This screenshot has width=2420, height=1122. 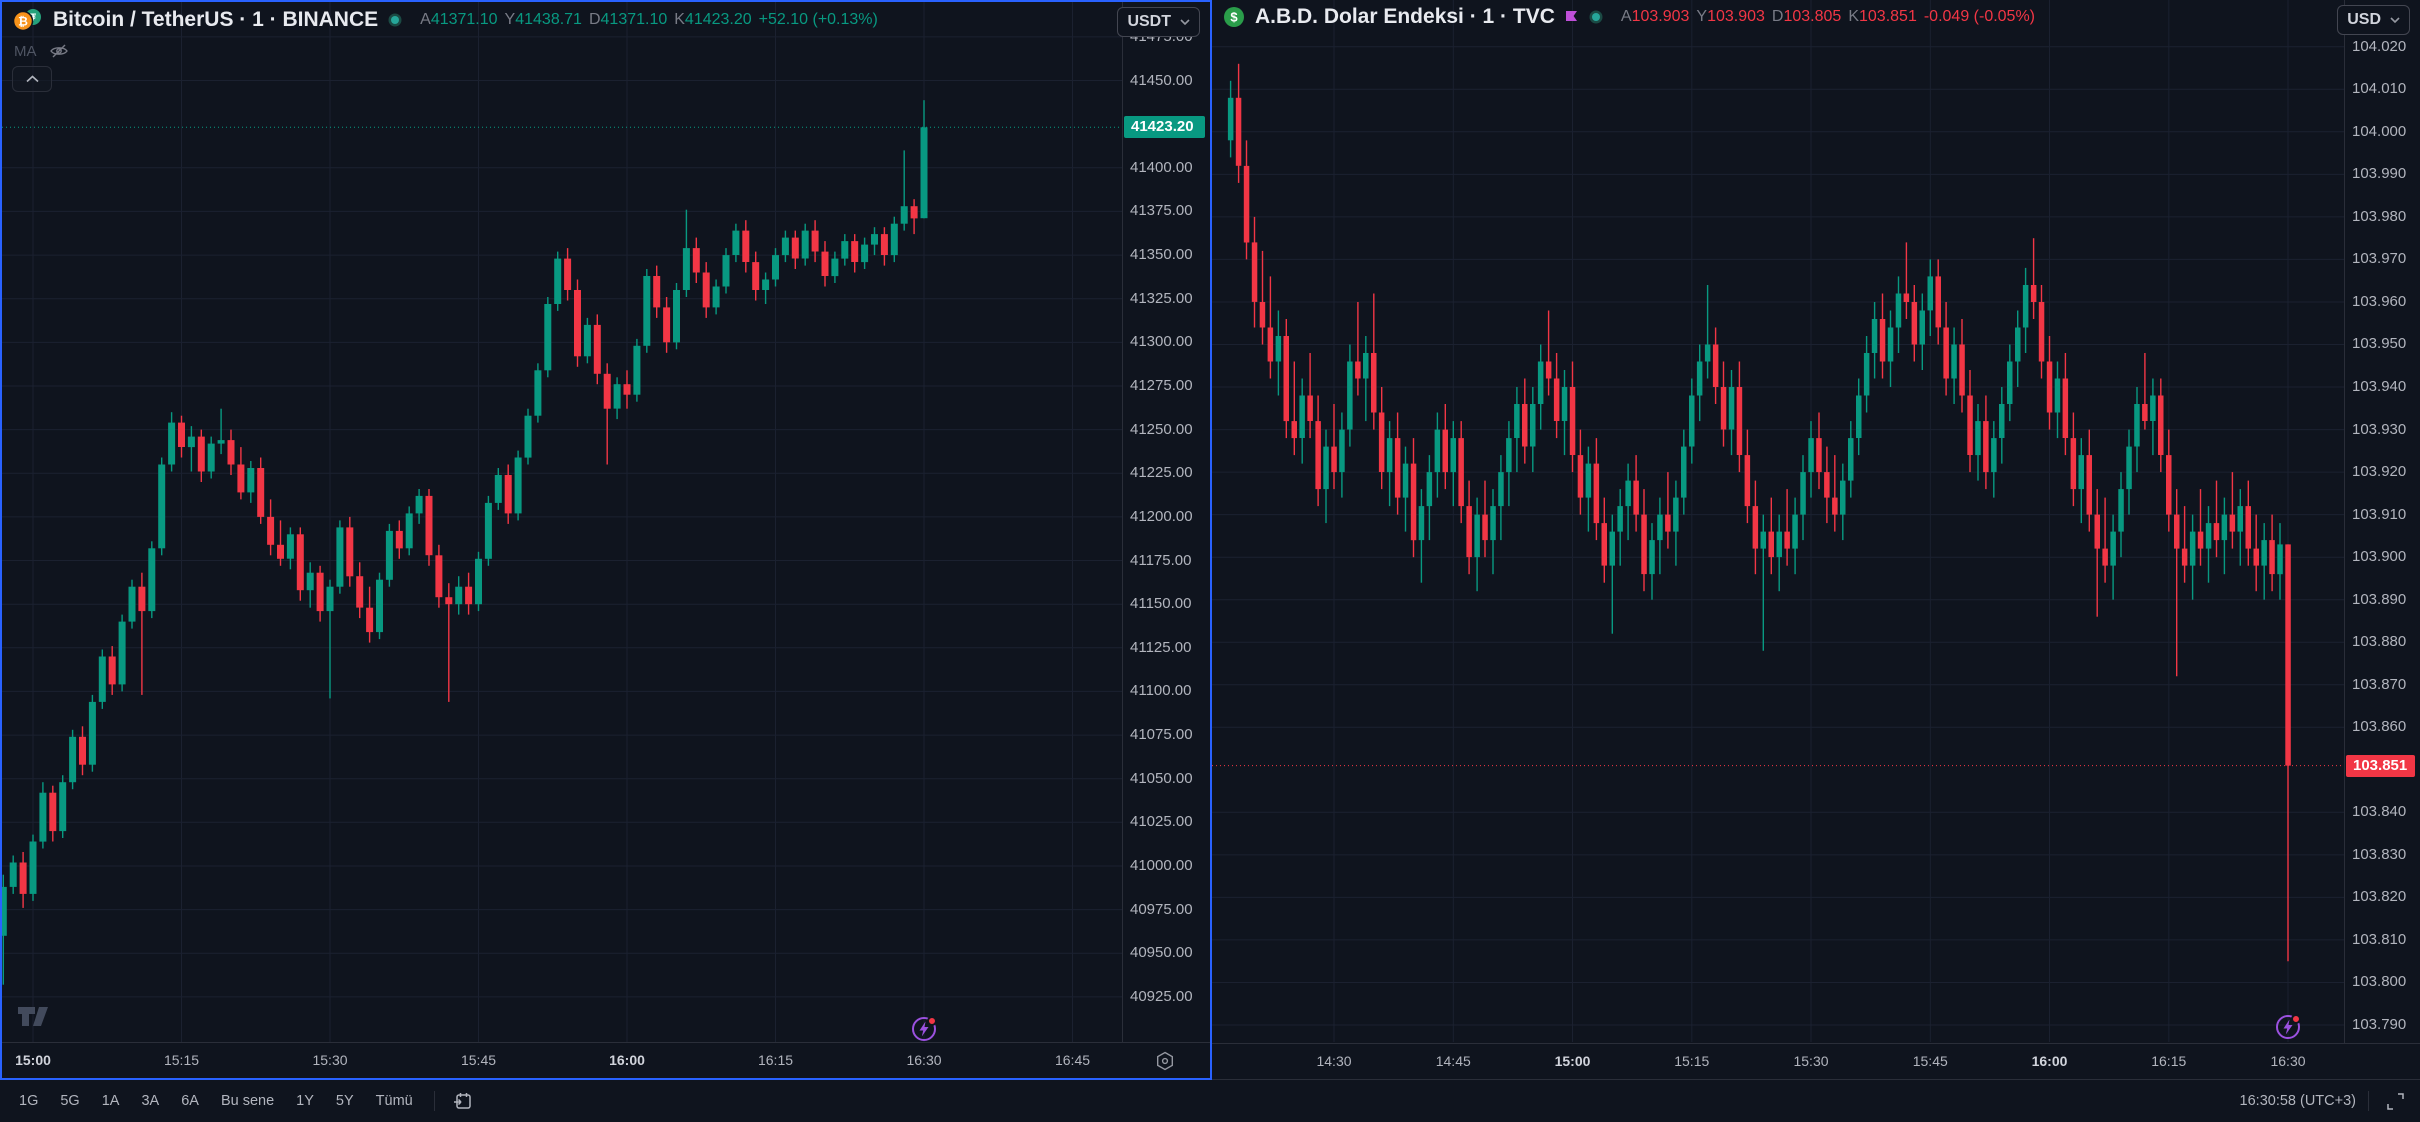 I want to click on range-button-3a: 3A, so click(x=150, y=1101).